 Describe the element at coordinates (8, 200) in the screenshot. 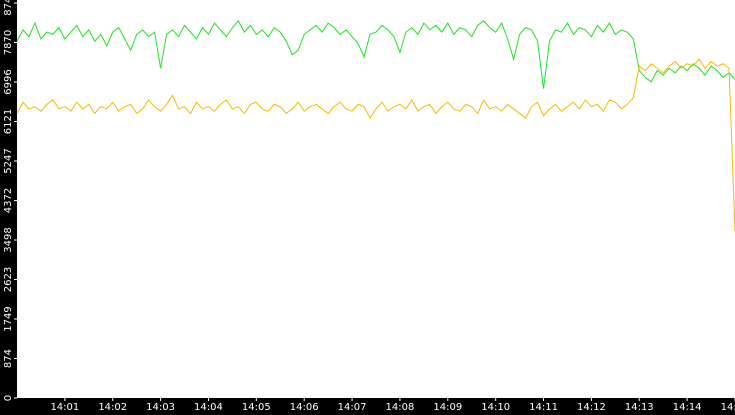

I see `y-tick-label: 4372` at that location.